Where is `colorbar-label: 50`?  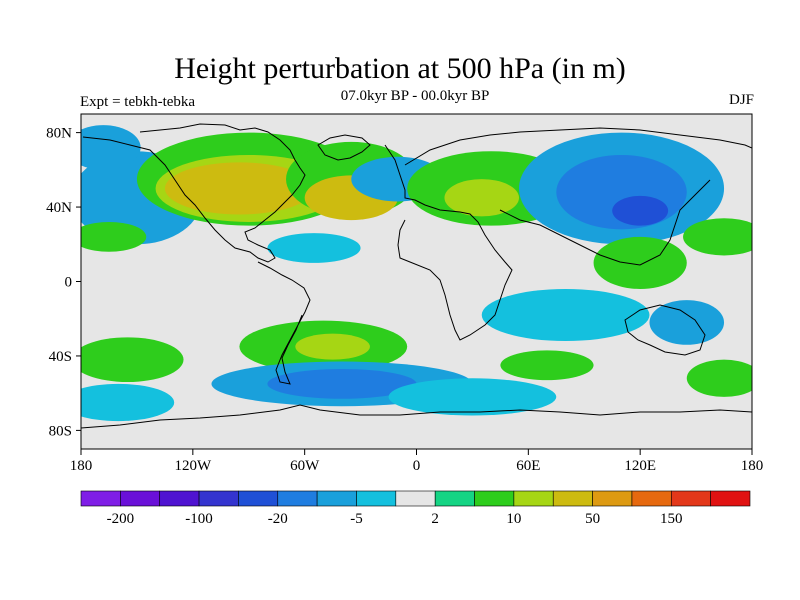
colorbar-label: 50 is located at coordinates (592, 519).